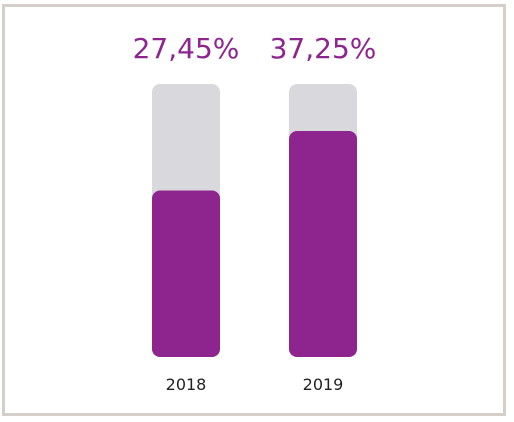 This screenshot has width=514, height=422. What do you see at coordinates (186, 273) in the screenshot?
I see `bar-2018` at bounding box center [186, 273].